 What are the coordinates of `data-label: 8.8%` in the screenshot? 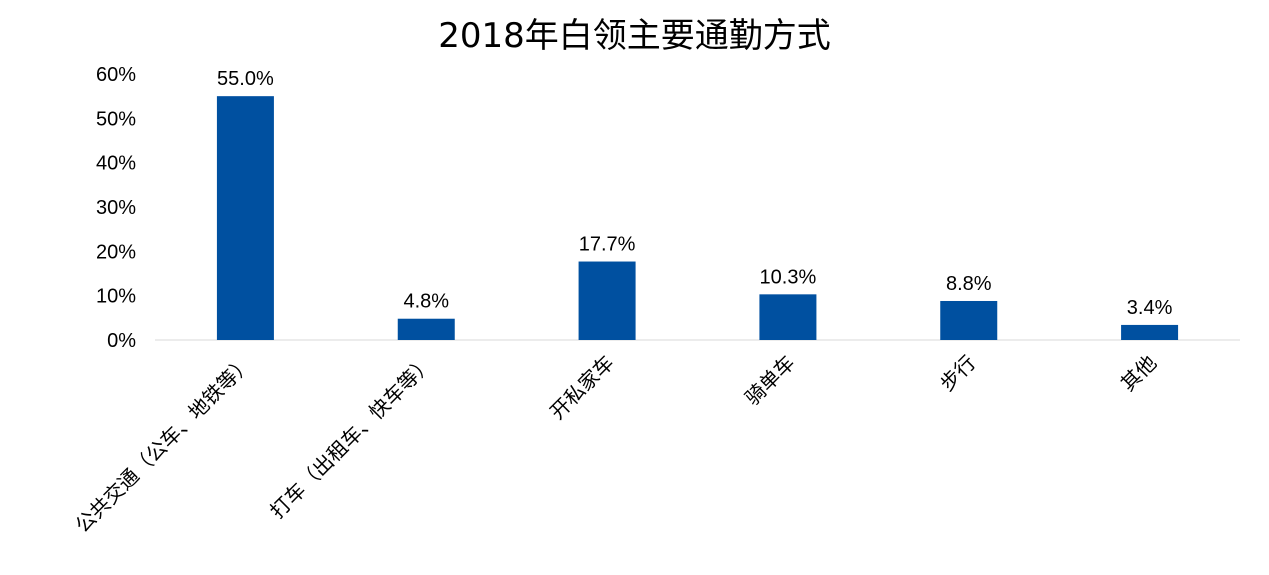 It's located at (969, 284).